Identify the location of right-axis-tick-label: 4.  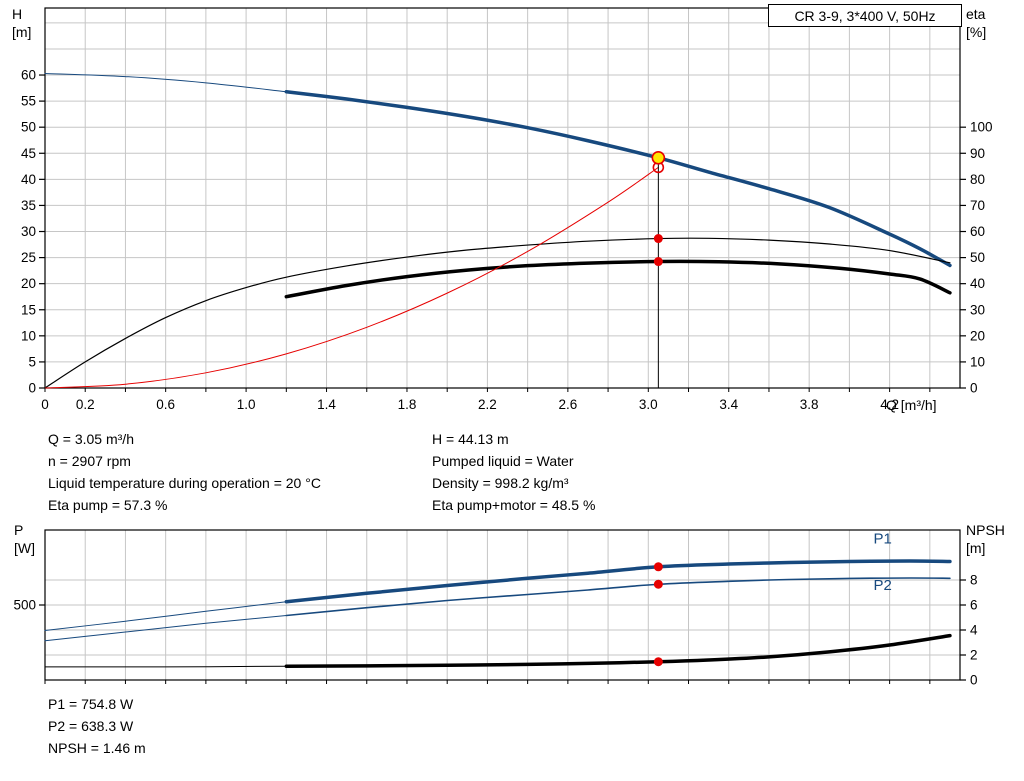
(974, 630).